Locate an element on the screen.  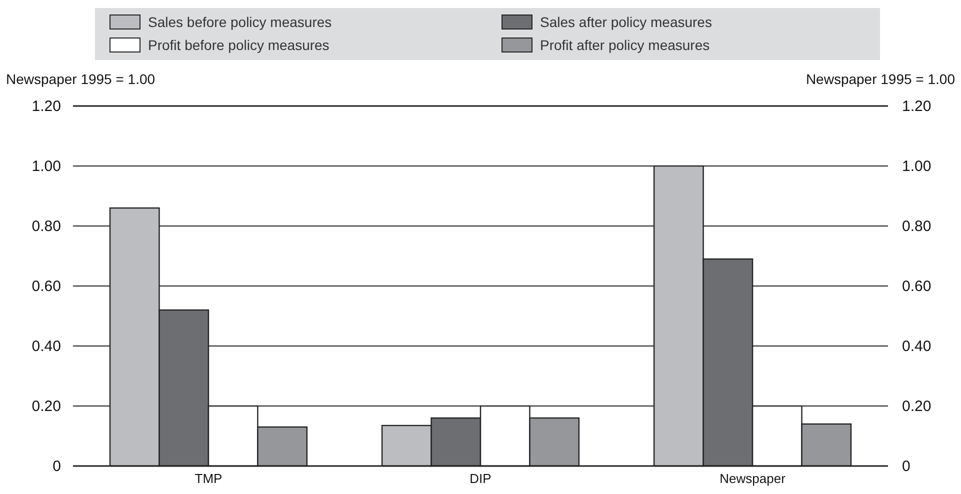
y2-tick-label: 1.00 is located at coordinates (917, 166).